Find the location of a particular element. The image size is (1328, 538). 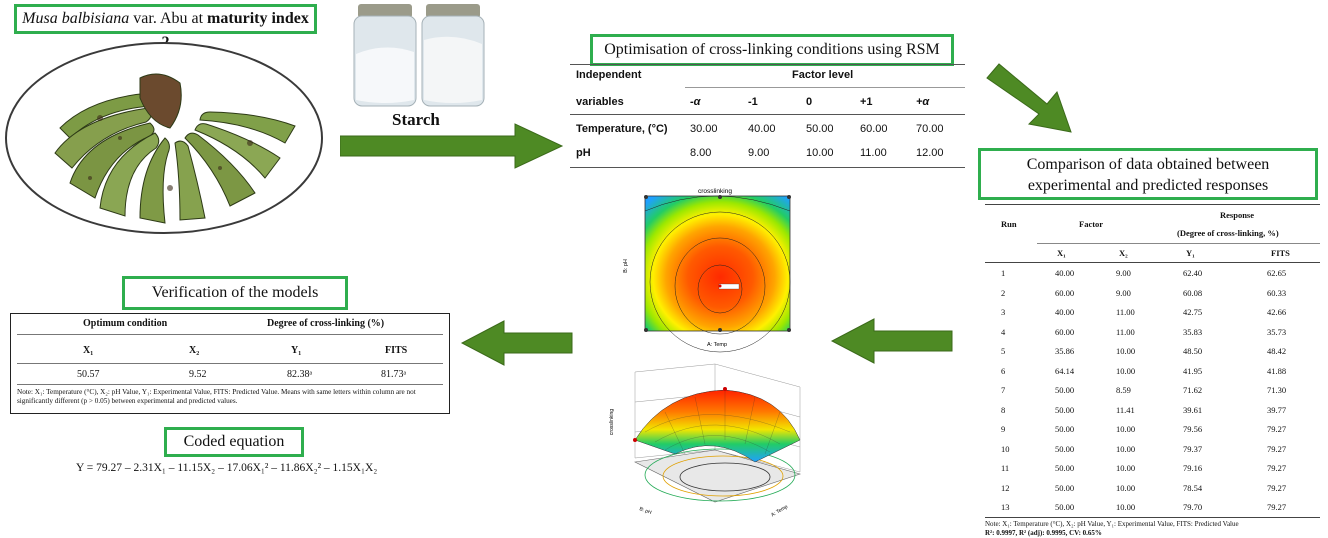

contour-xlabel: A: Temp is located at coordinates (717, 345).